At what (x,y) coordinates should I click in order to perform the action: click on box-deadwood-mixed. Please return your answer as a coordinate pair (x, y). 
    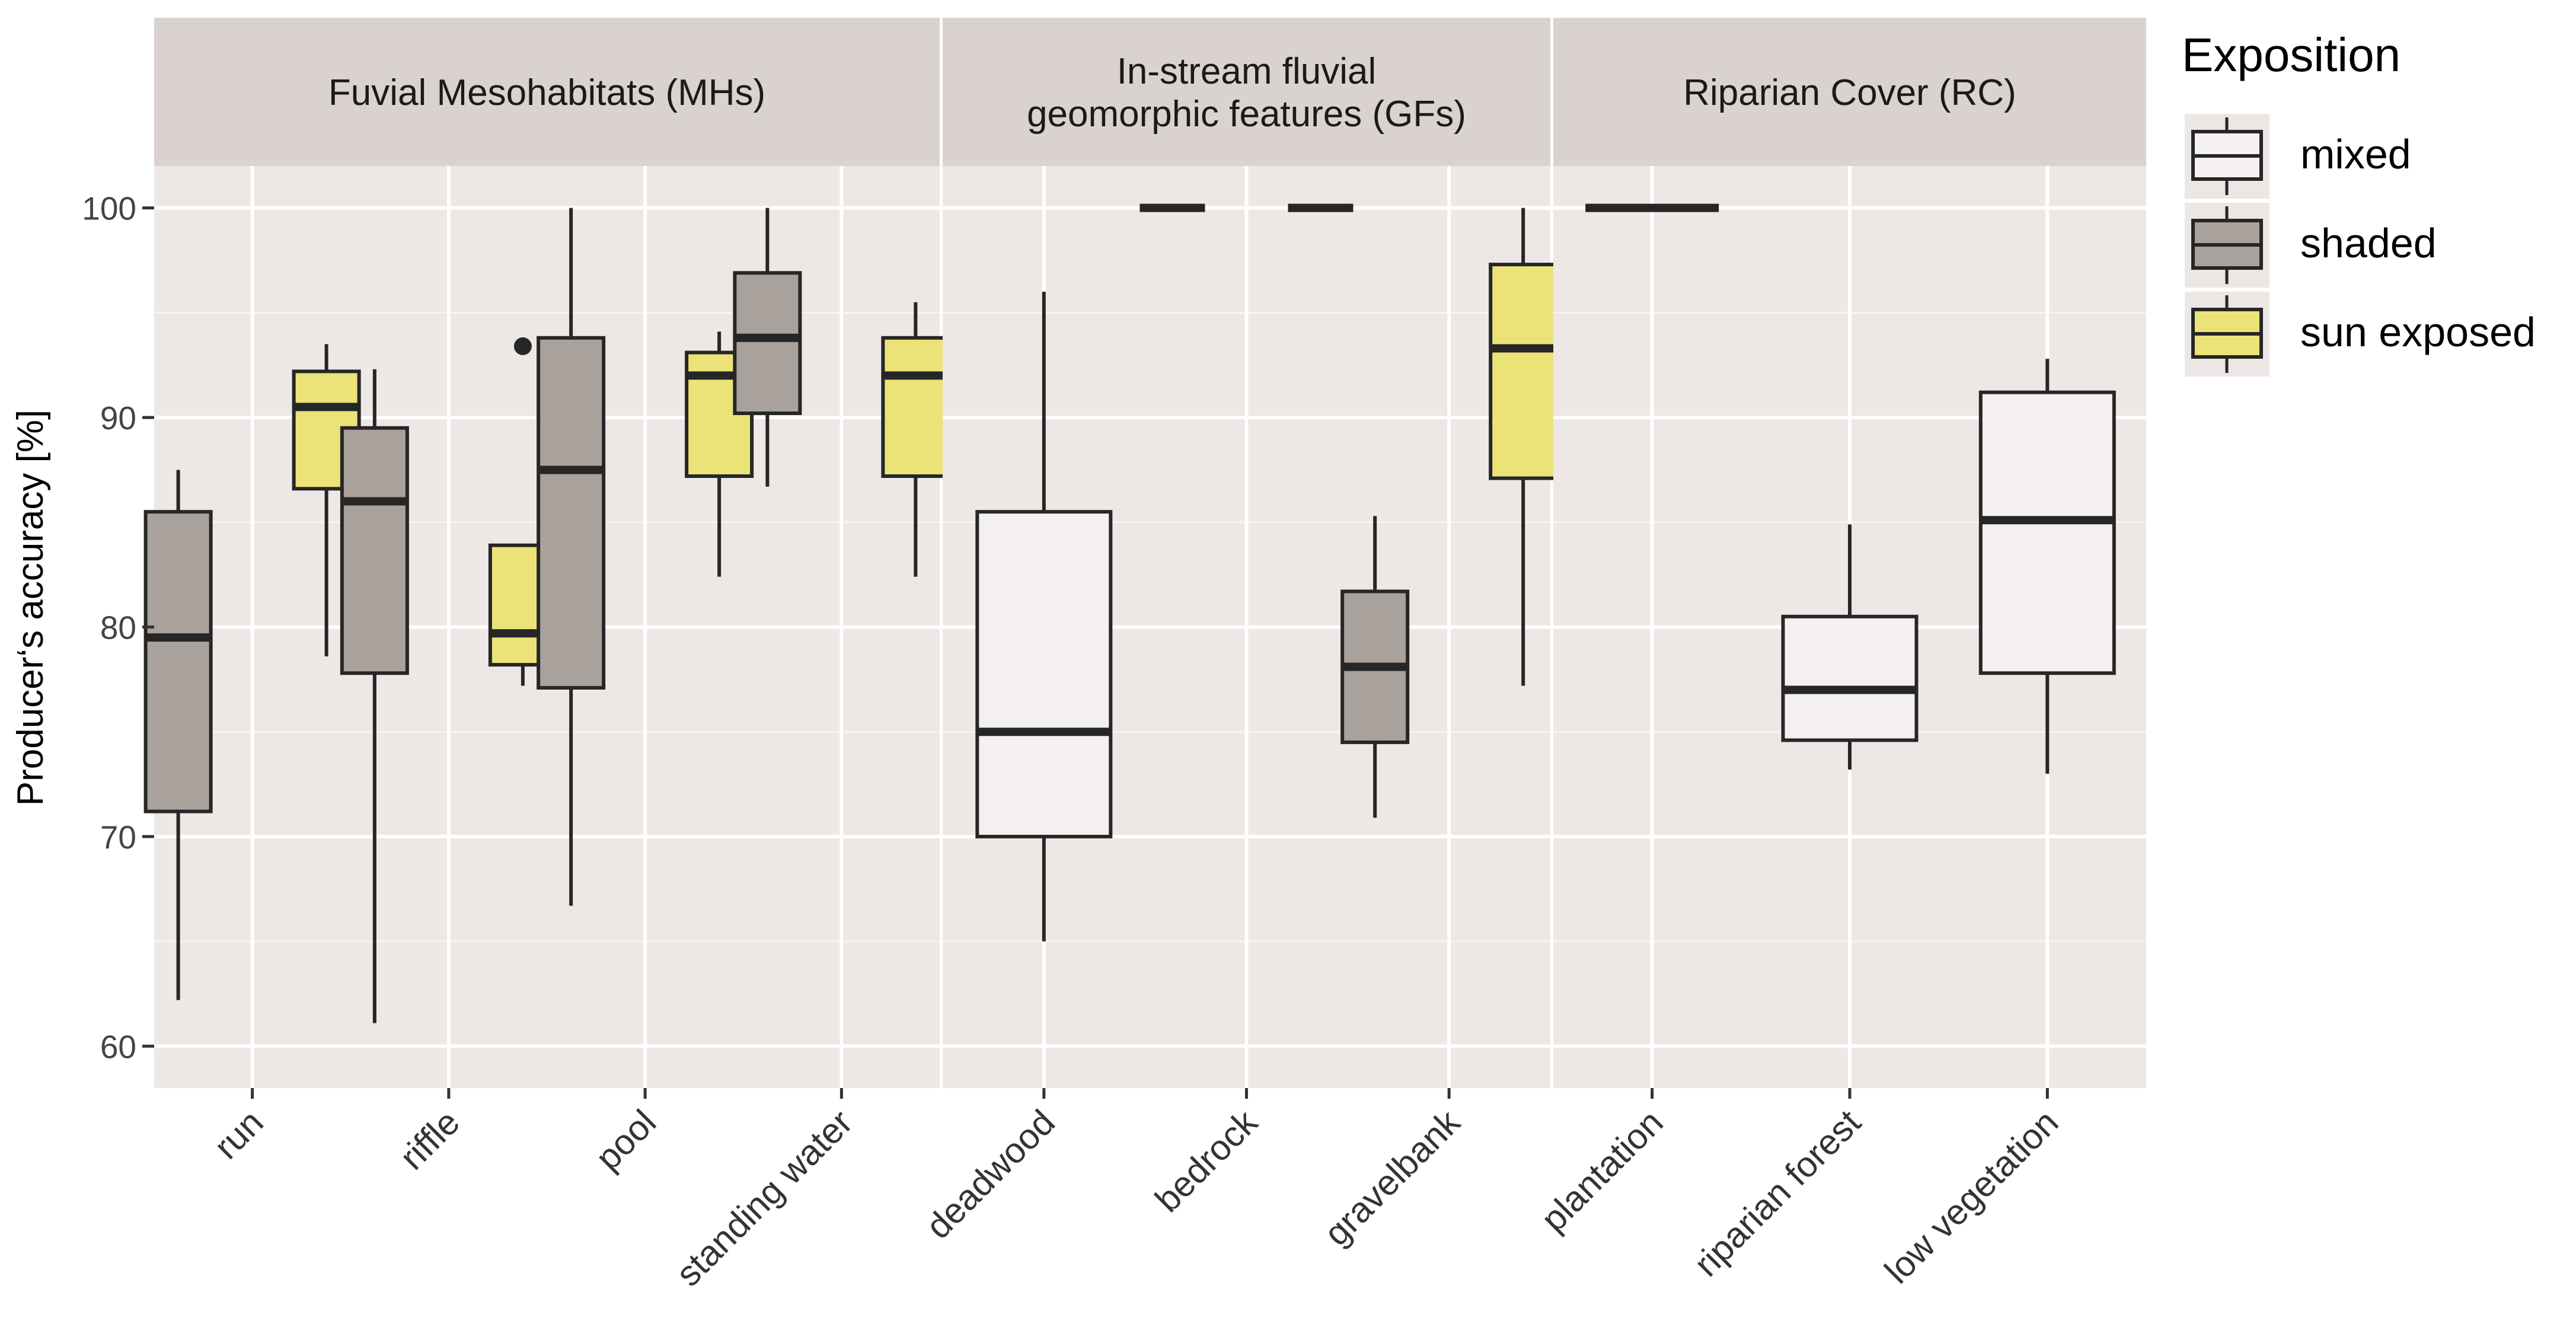
    Looking at the image, I should click on (1044, 617).